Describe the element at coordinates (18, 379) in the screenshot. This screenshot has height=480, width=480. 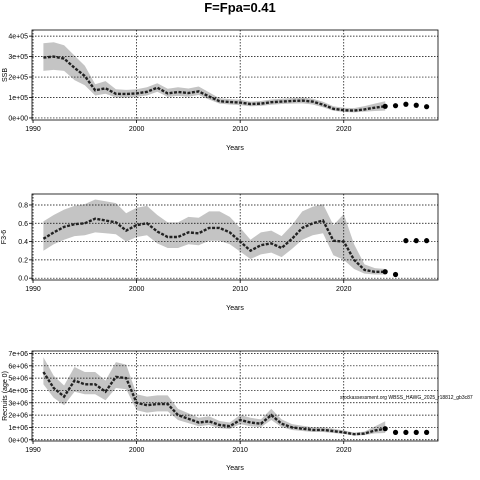
I see `y-tick-label: 5e+06` at that location.